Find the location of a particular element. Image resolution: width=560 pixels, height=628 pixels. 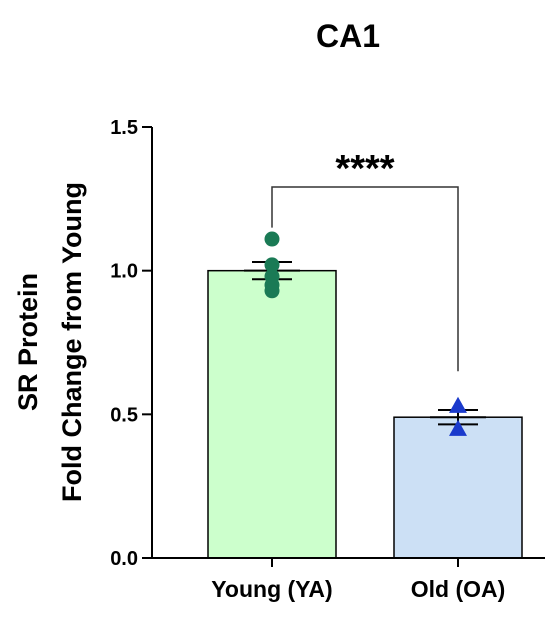

x-category-label-1: Young (YA) is located at coordinates (271, 589).